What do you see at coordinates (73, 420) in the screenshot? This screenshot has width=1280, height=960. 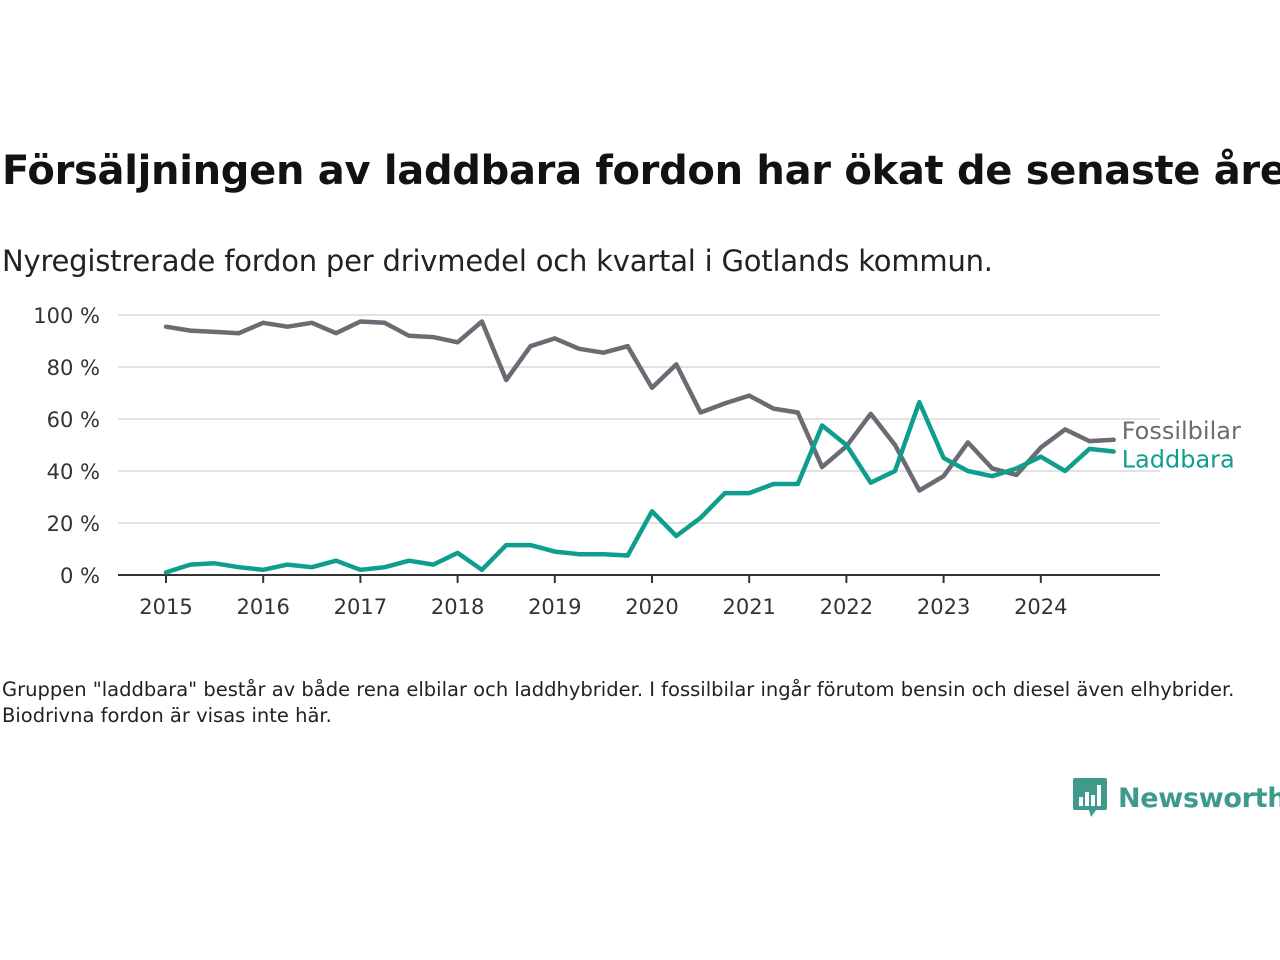 I see `y-tick-label: 60 %` at bounding box center [73, 420].